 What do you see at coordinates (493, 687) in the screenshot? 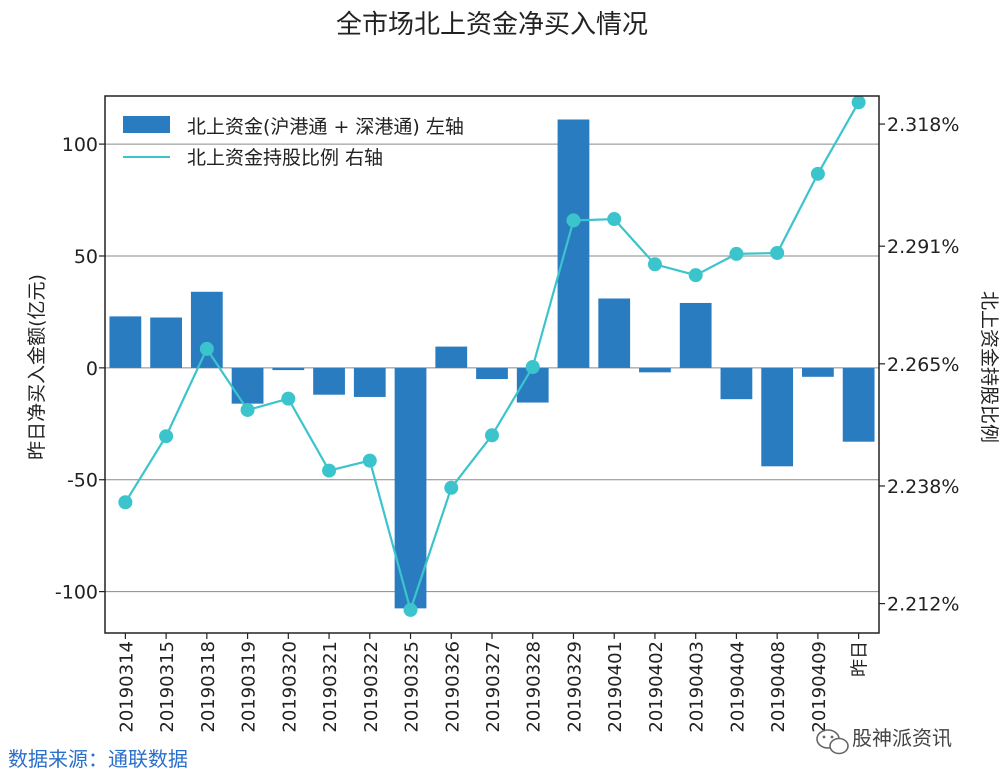
I see `x-tick-label: 20190327` at bounding box center [493, 687].